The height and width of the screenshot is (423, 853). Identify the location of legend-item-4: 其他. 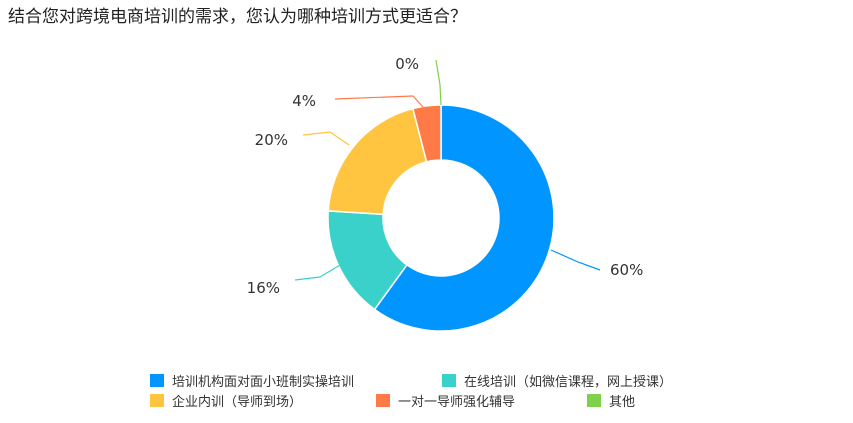
(611, 400).